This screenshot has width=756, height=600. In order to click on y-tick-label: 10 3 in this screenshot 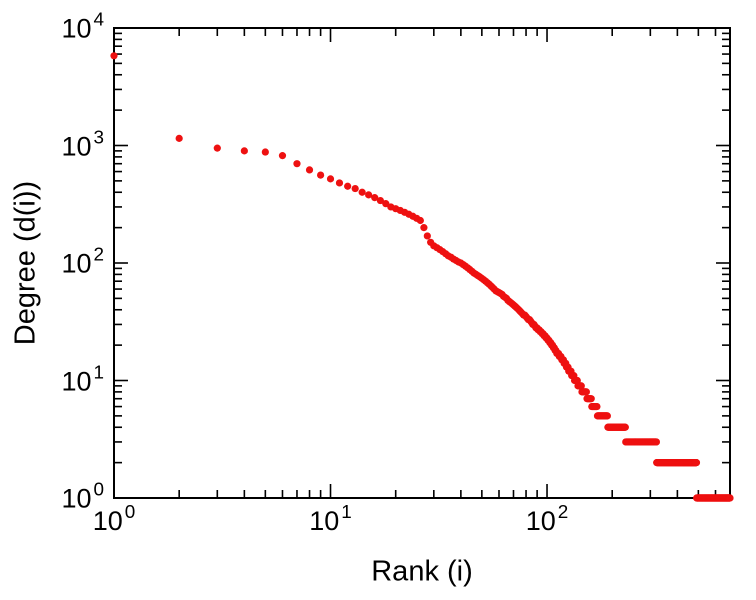, I will do `click(82, 144)`.